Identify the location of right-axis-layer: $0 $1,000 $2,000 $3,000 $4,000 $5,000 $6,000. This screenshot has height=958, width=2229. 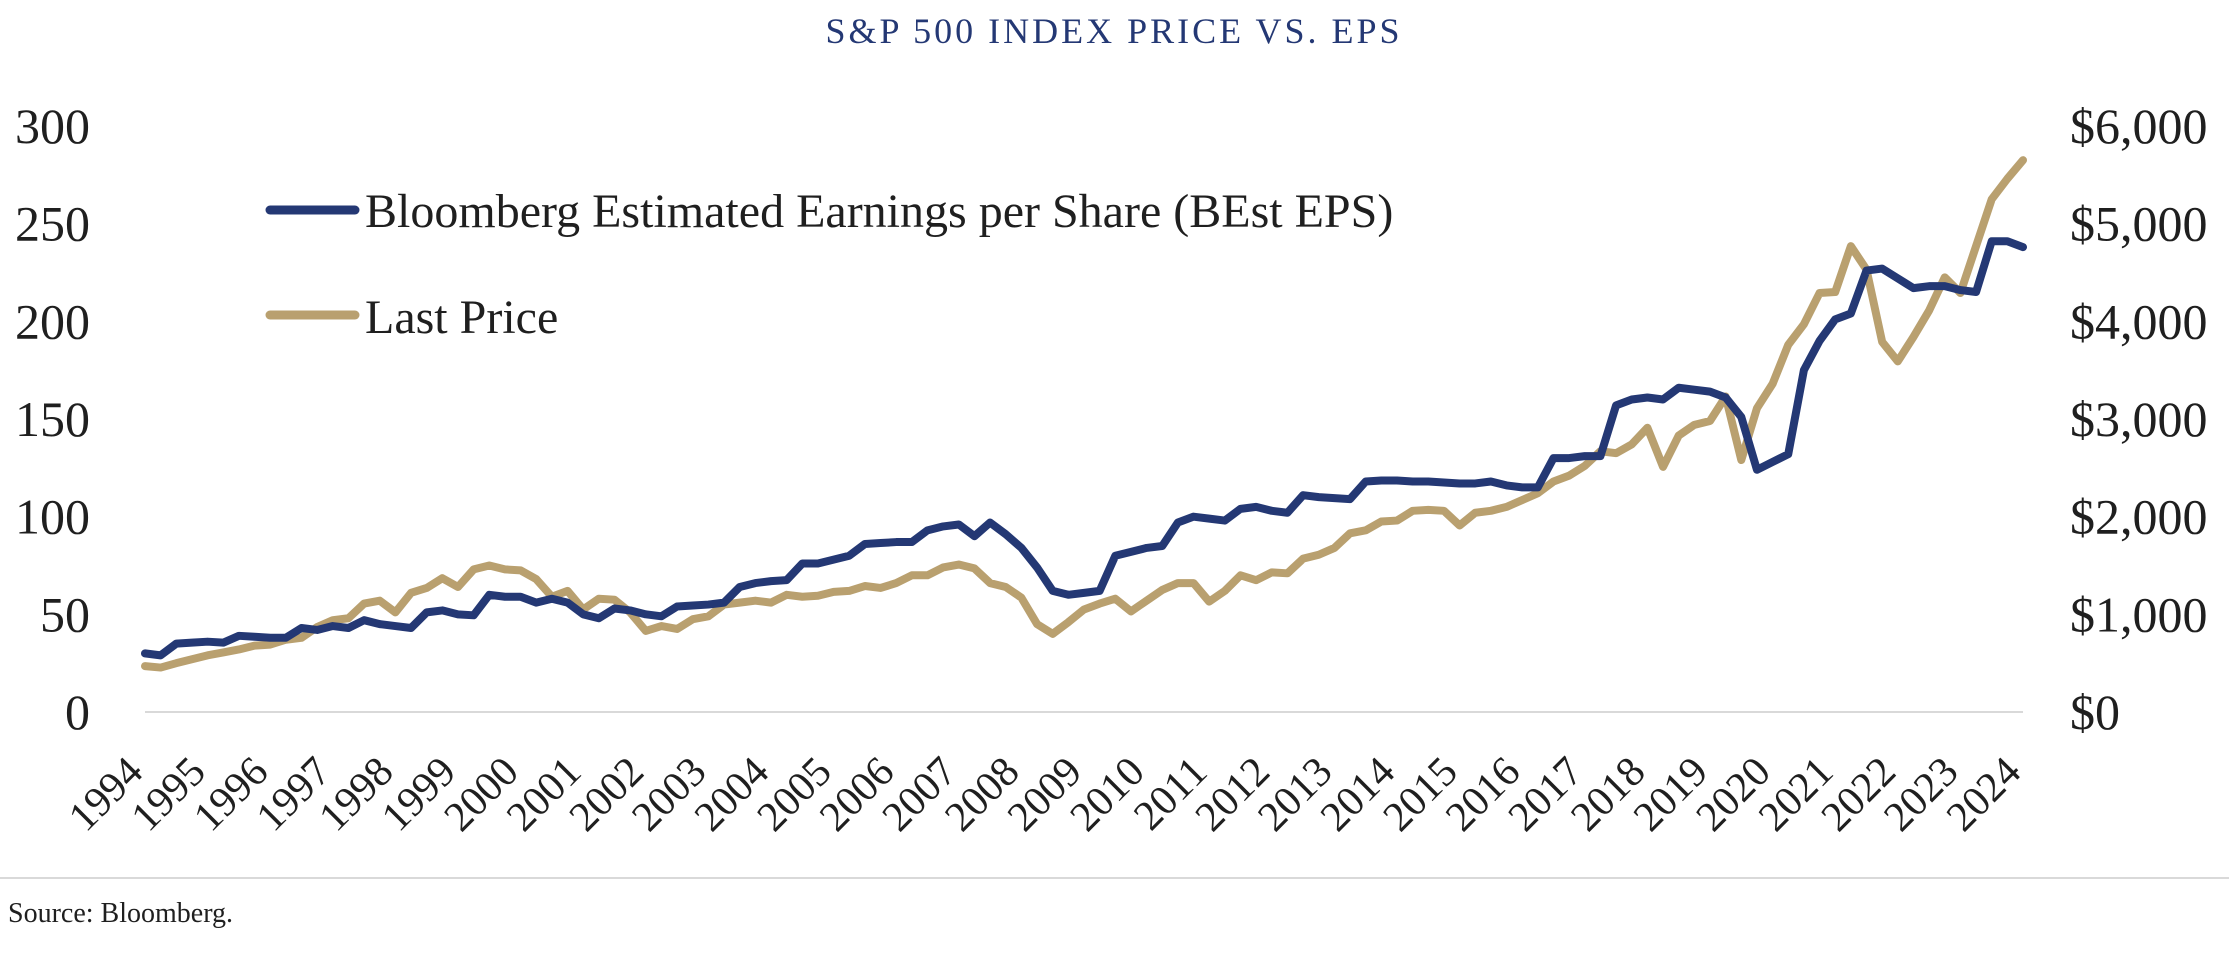
(2139, 419).